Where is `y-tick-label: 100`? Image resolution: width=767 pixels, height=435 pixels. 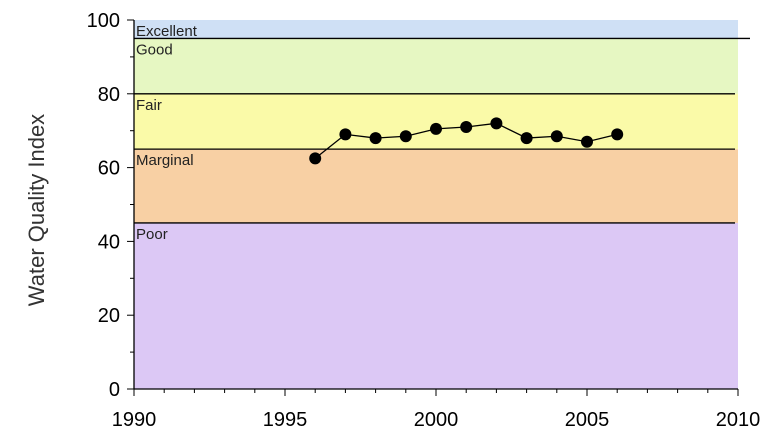
y-tick-label: 100 is located at coordinates (103, 21).